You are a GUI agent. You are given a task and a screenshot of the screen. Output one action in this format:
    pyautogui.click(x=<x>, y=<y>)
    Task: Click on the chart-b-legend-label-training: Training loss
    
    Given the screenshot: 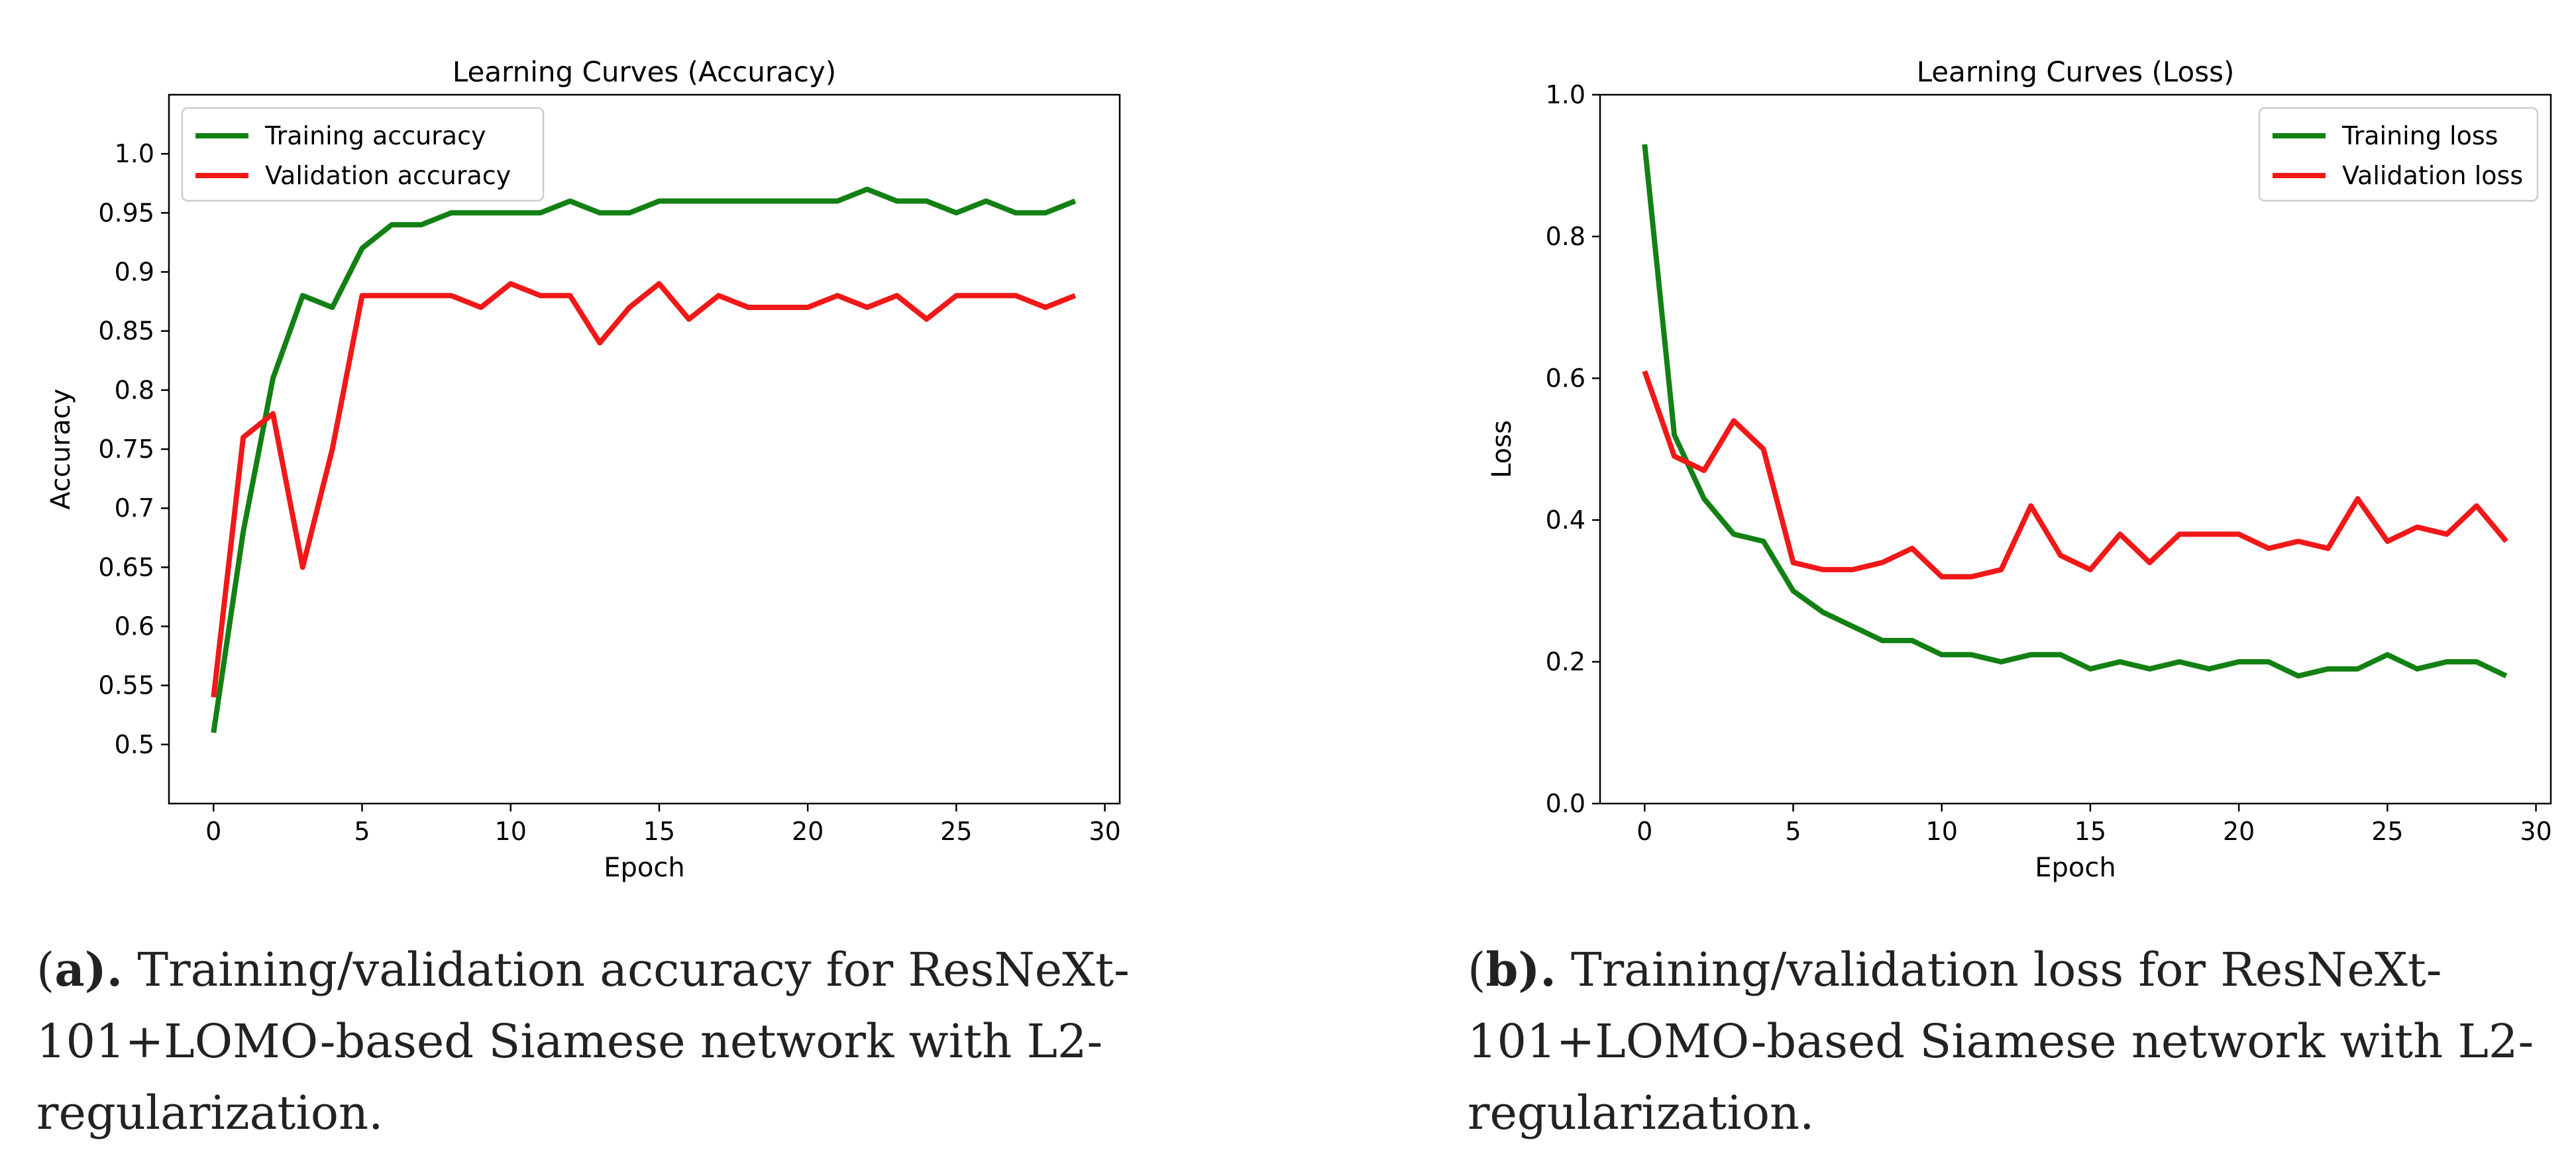 What is the action you would take?
    pyautogui.click(x=2419, y=135)
    